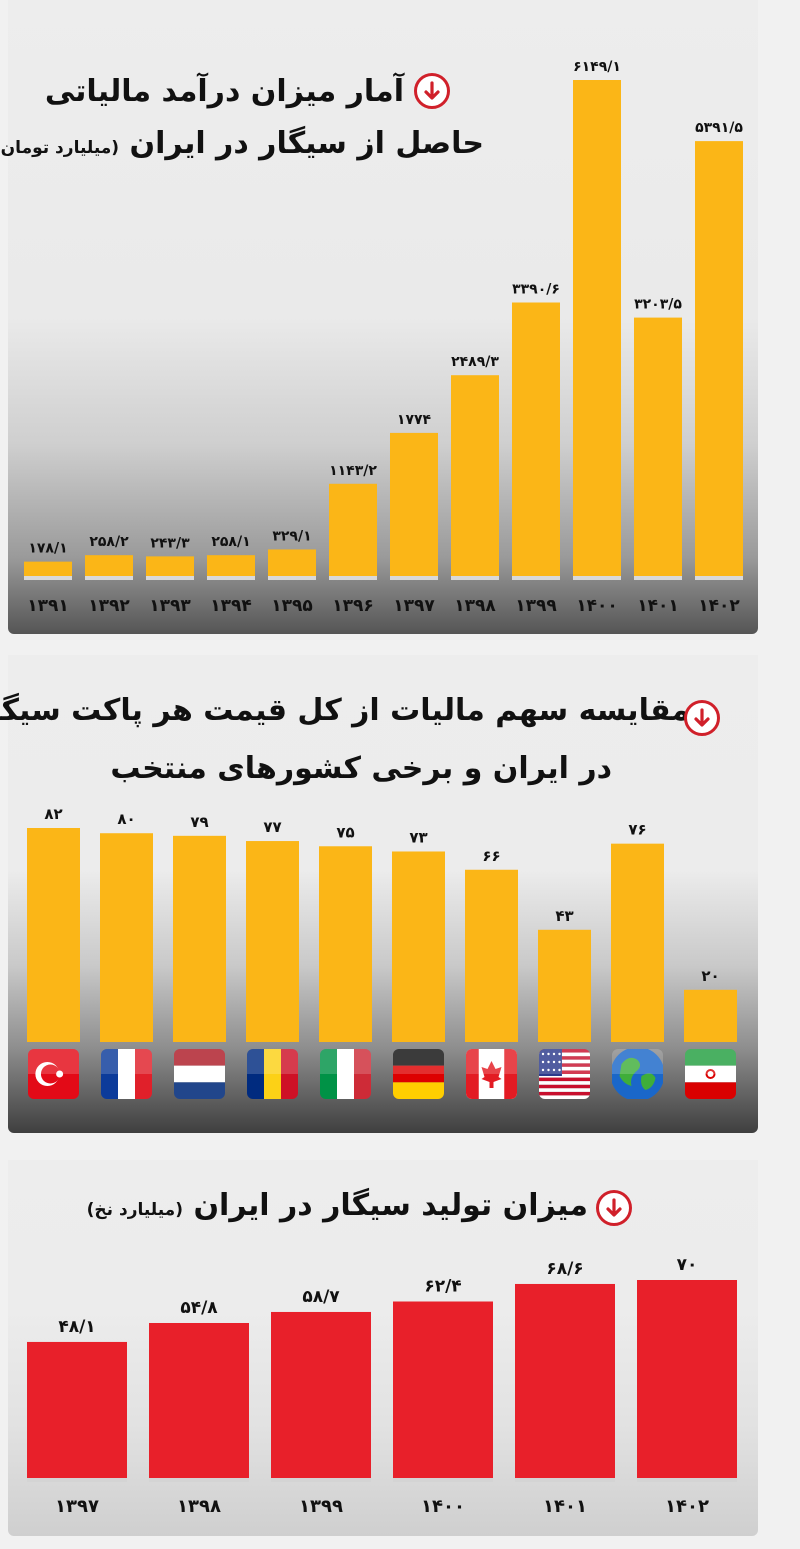 The image size is (800, 1549). Describe the element at coordinates (442, 1286) in the screenshot. I see `value-label: ۶۲/۴` at that location.